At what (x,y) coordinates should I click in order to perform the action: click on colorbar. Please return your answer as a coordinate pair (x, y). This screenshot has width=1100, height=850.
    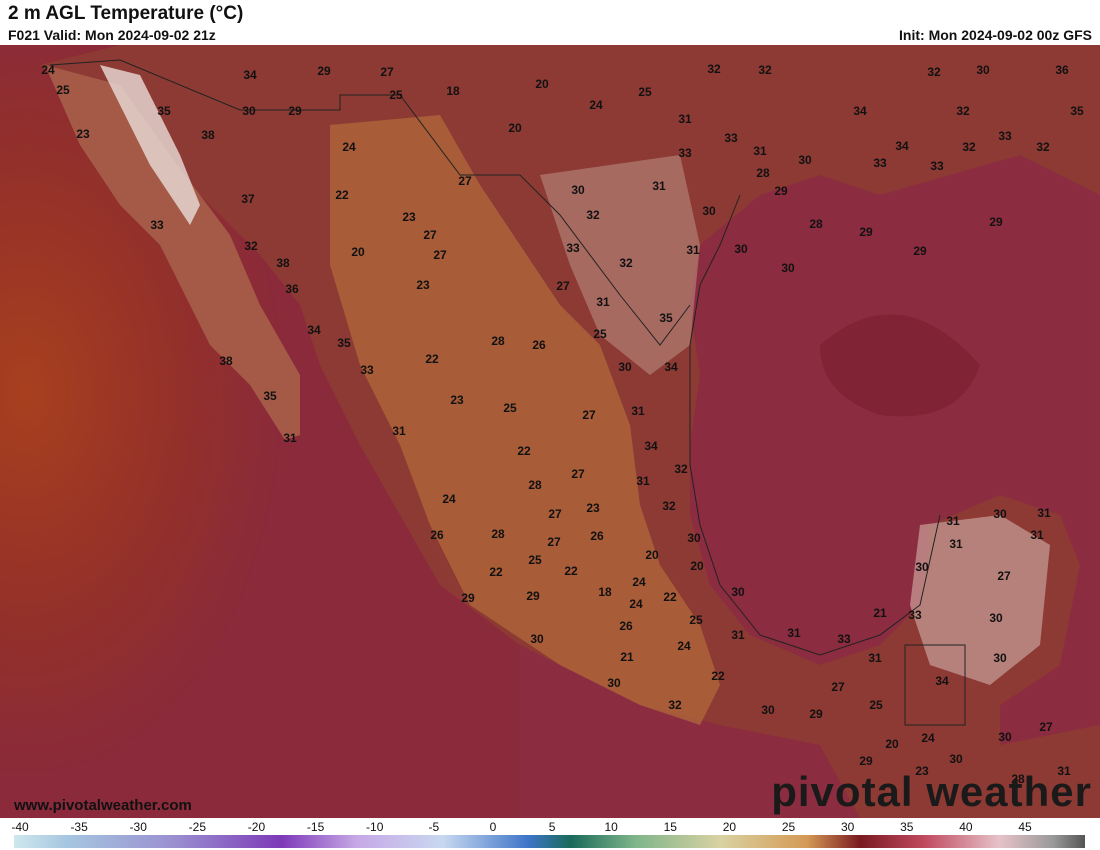
    Looking at the image, I should click on (549, 841).